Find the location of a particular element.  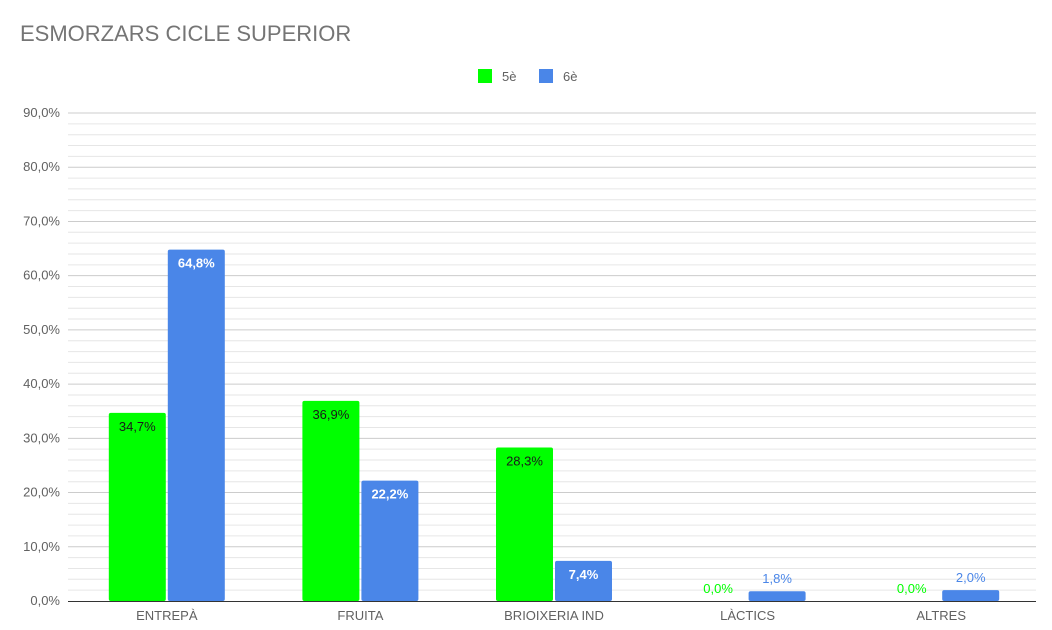

data-label: 34,7% is located at coordinates (137, 426).